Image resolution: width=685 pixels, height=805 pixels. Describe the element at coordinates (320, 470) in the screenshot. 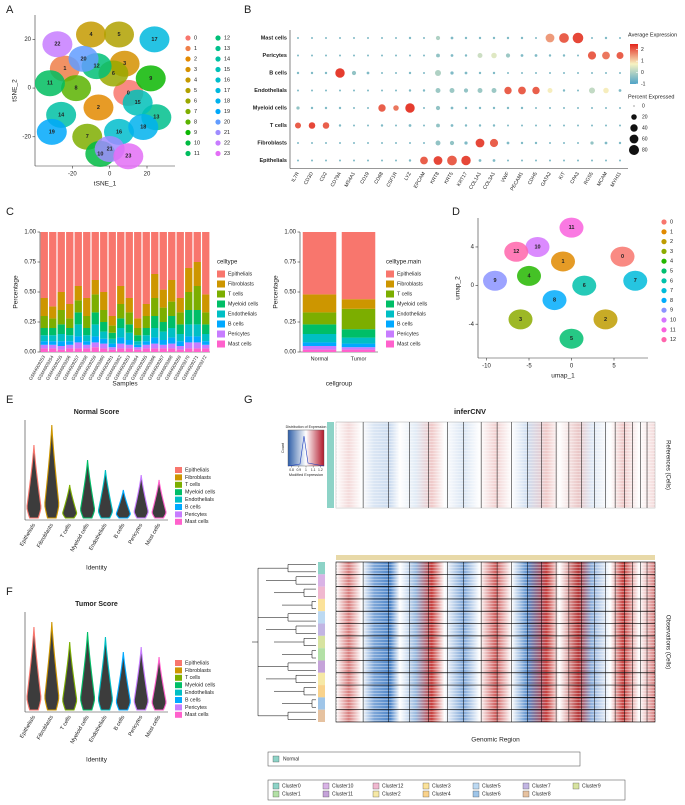

I see `key-tick-label: 1.2` at that location.